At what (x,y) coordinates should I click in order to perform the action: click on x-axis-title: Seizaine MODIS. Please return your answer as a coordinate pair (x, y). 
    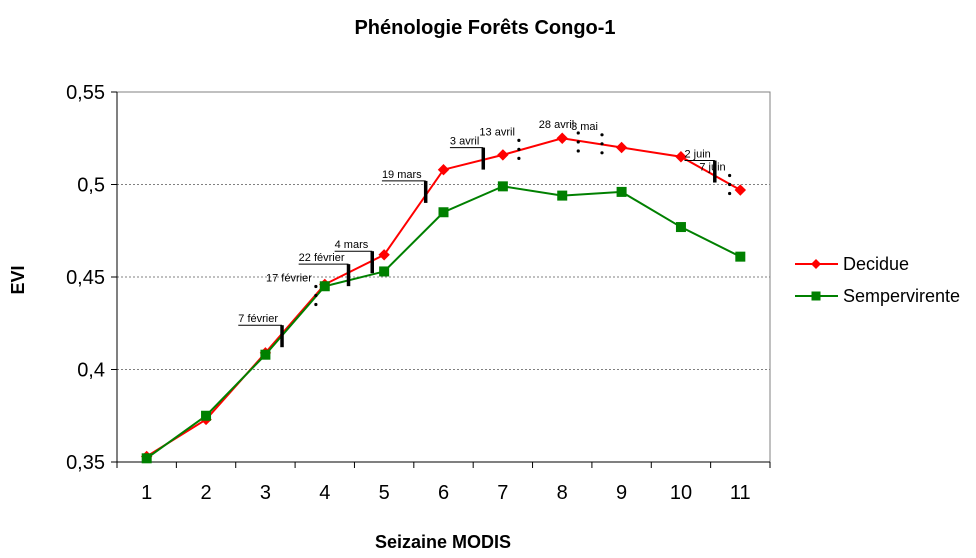
    Looking at the image, I should click on (443, 542).